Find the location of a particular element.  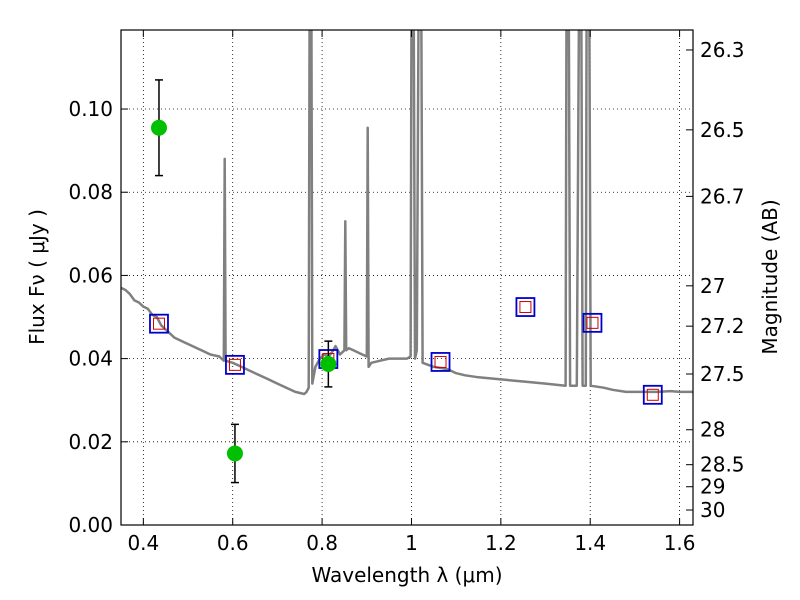

y2-tick-label: 30 is located at coordinates (712, 510).